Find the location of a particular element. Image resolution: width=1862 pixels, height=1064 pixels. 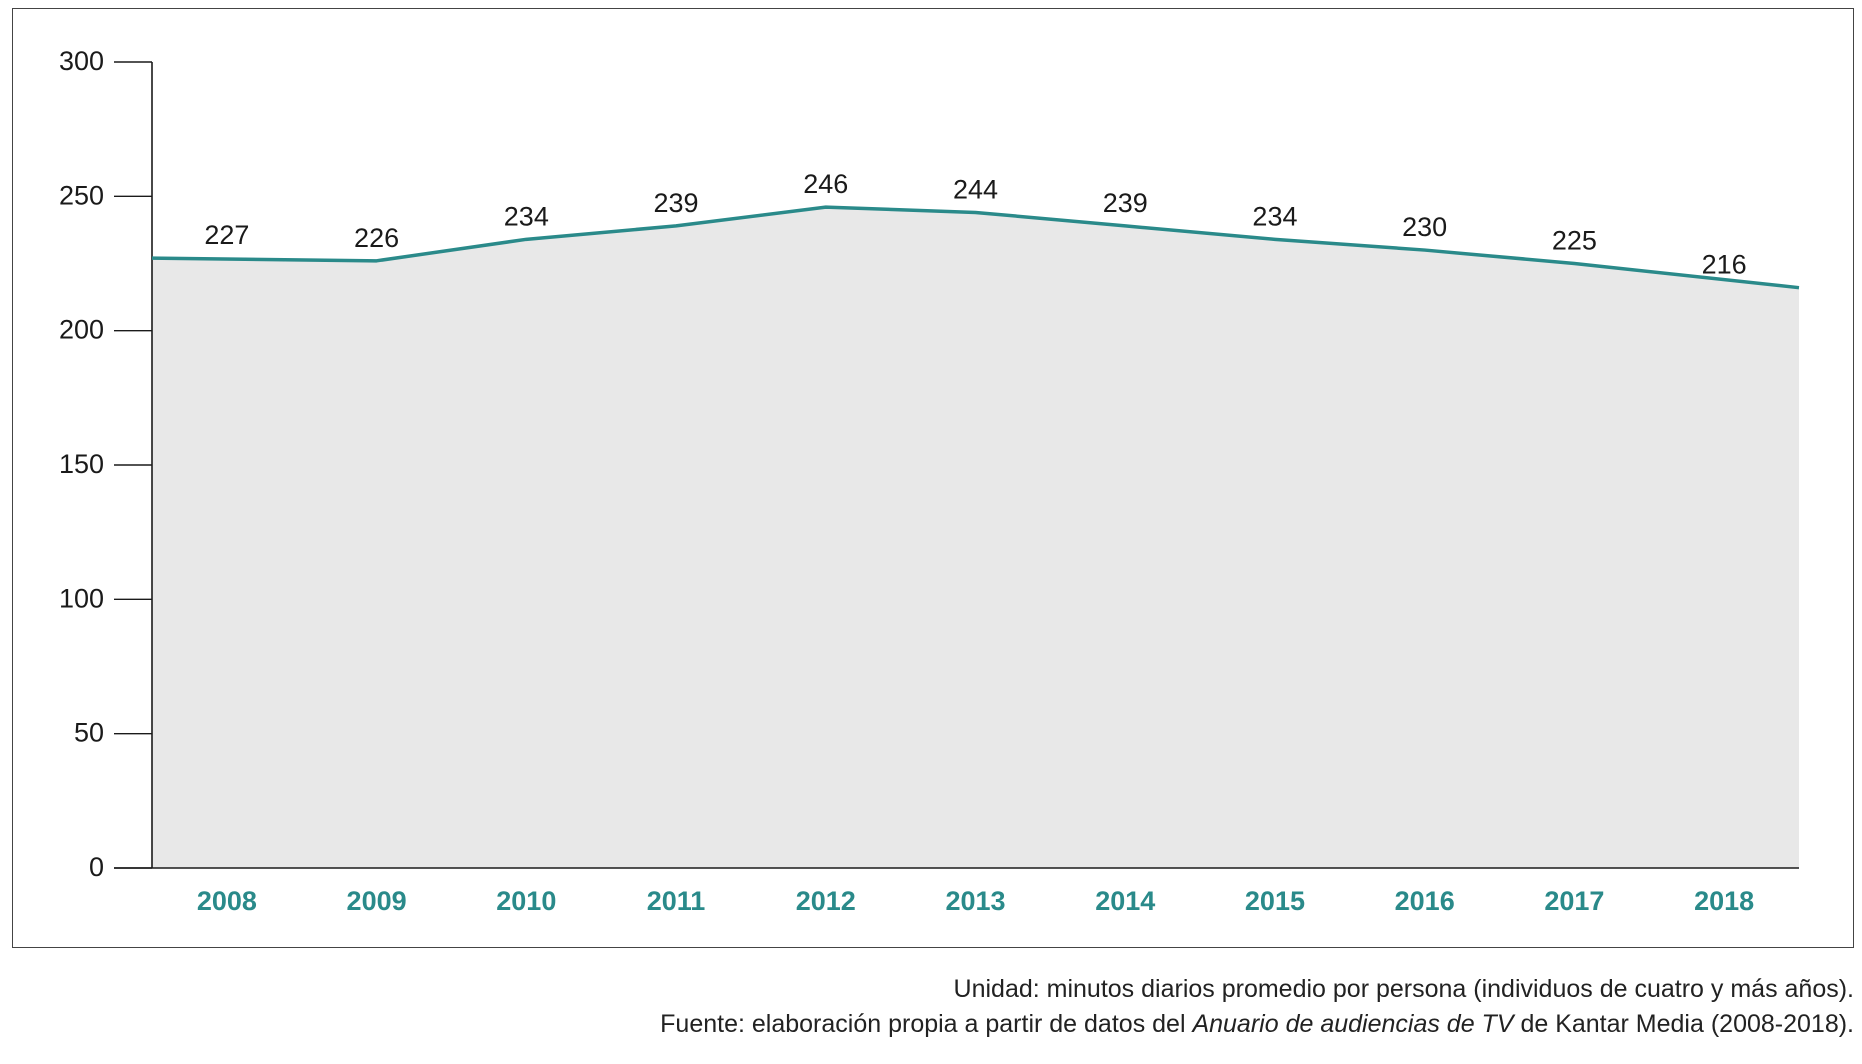

caption-source-suffix: de Kantar Media (2008-2018). is located at coordinates (1683, 1024).